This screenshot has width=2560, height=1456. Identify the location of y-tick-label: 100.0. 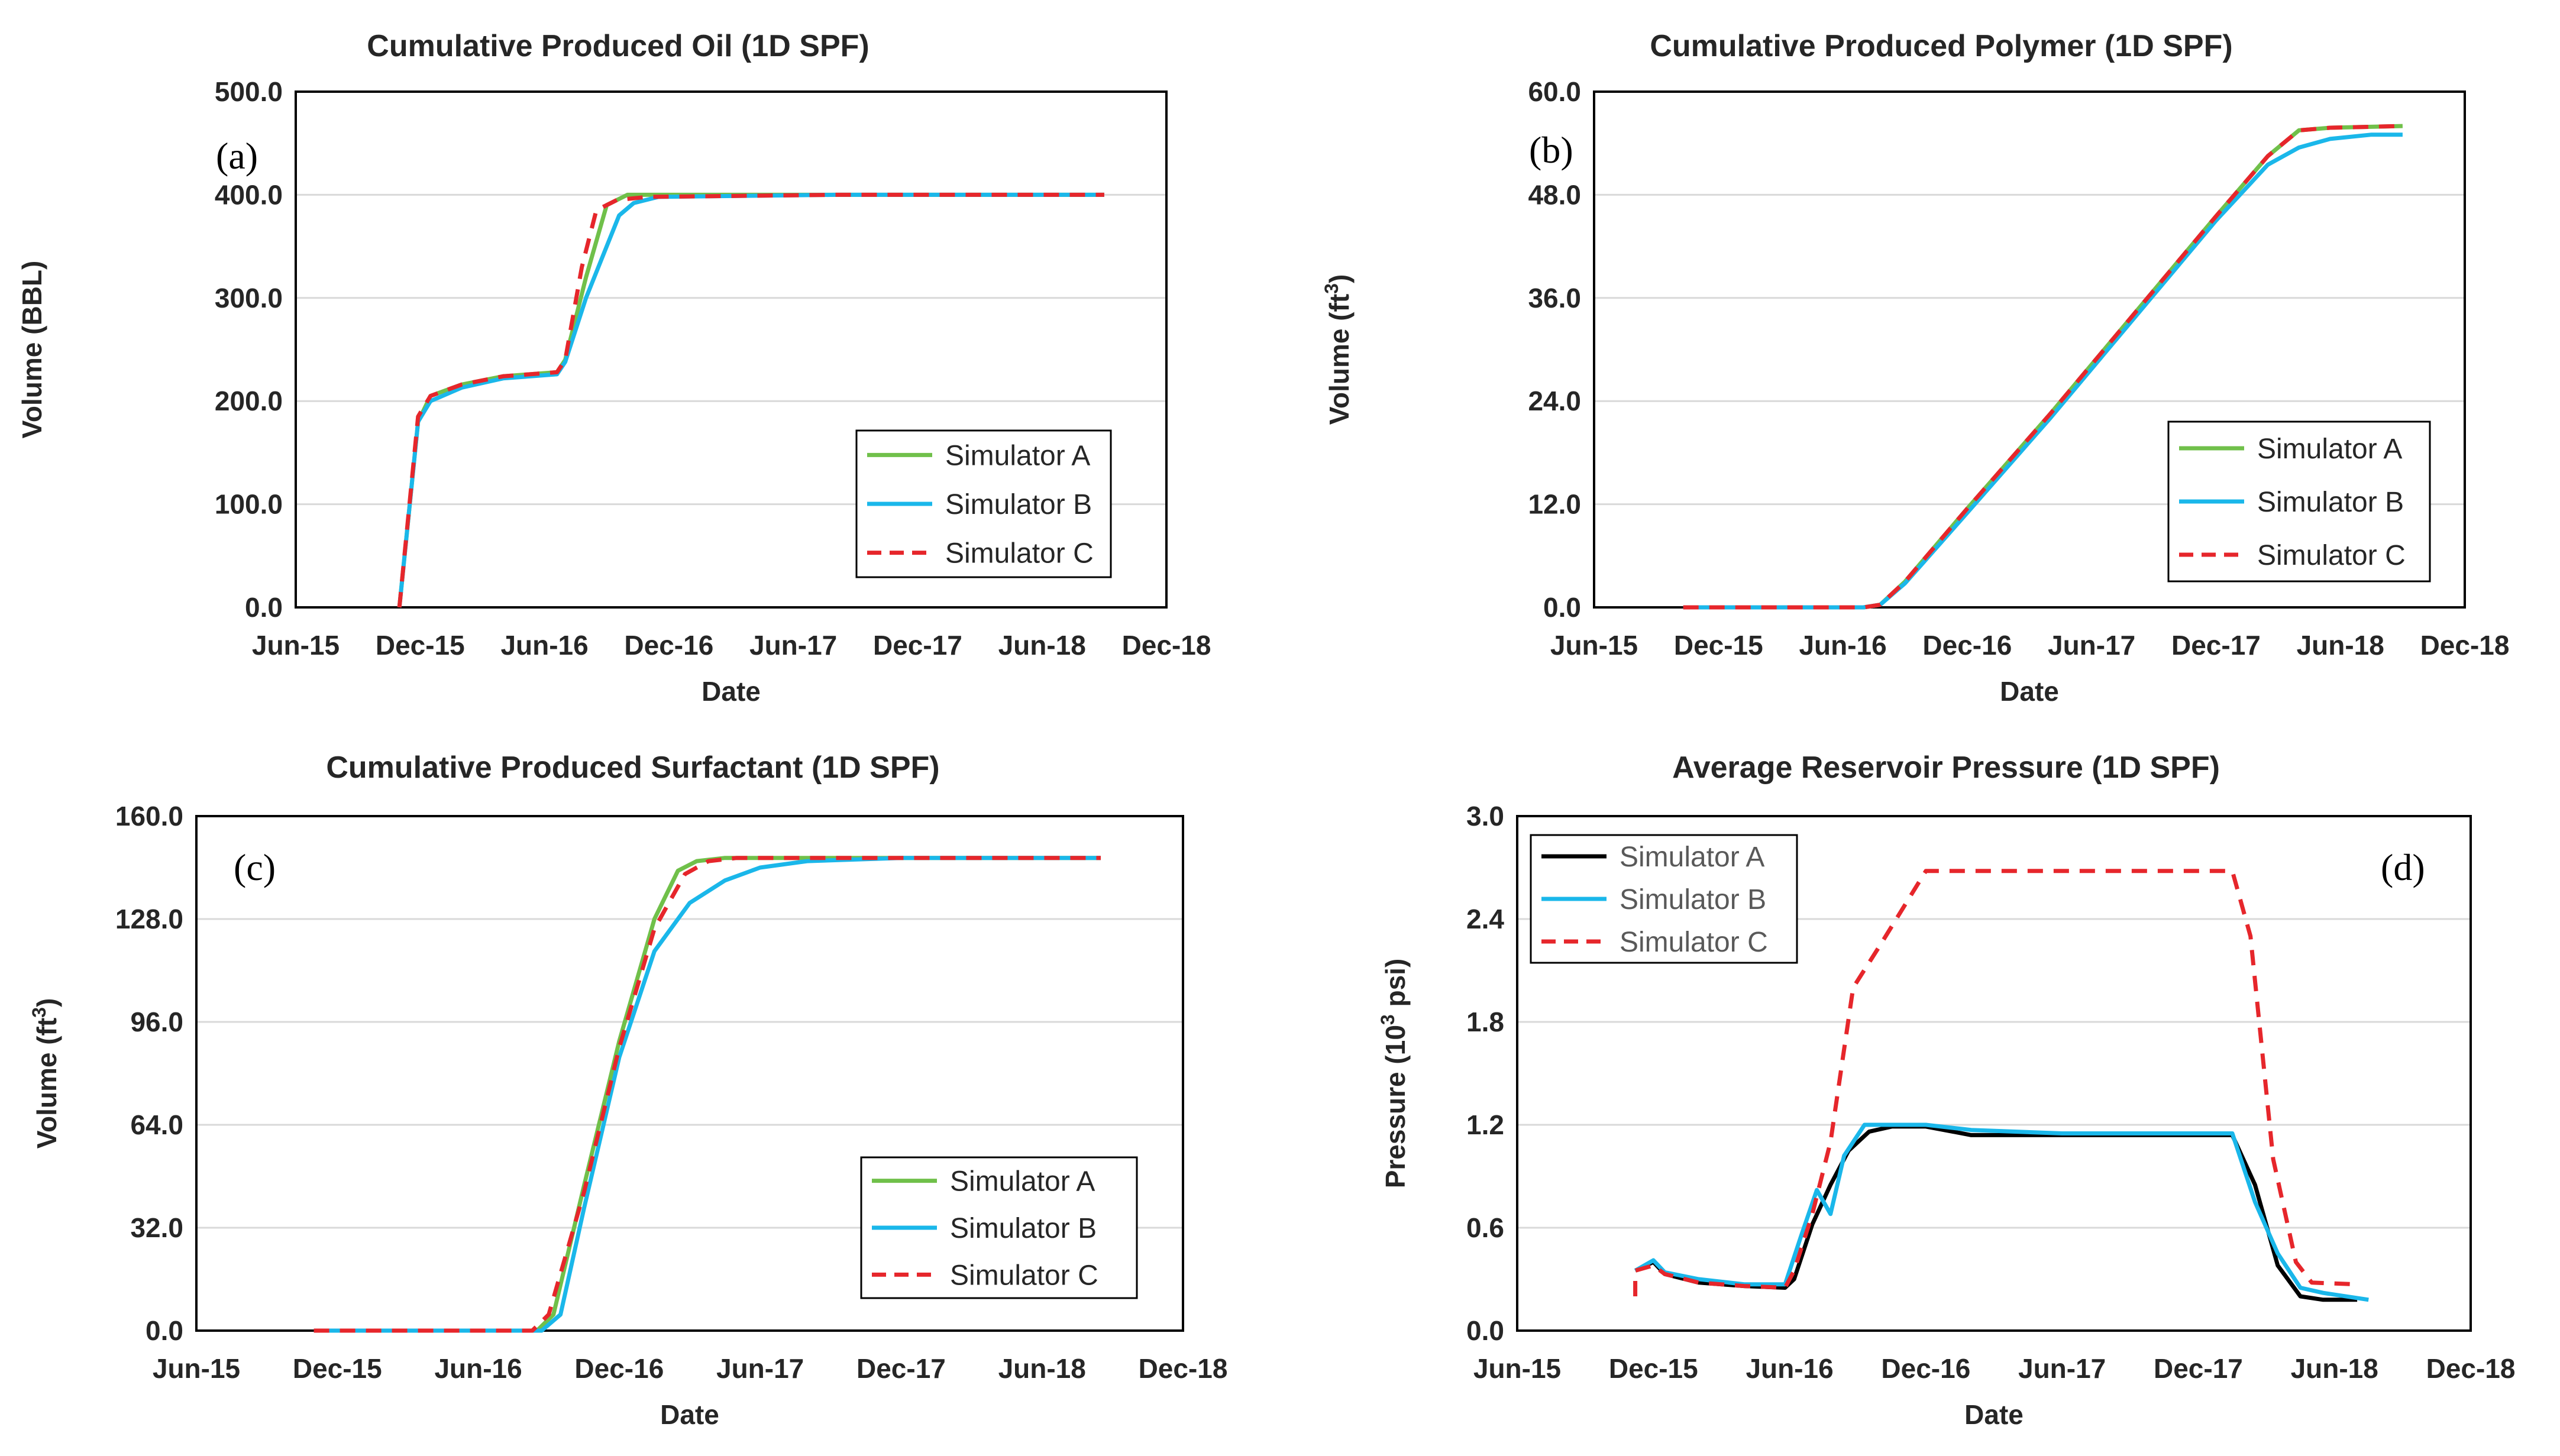
(249, 505).